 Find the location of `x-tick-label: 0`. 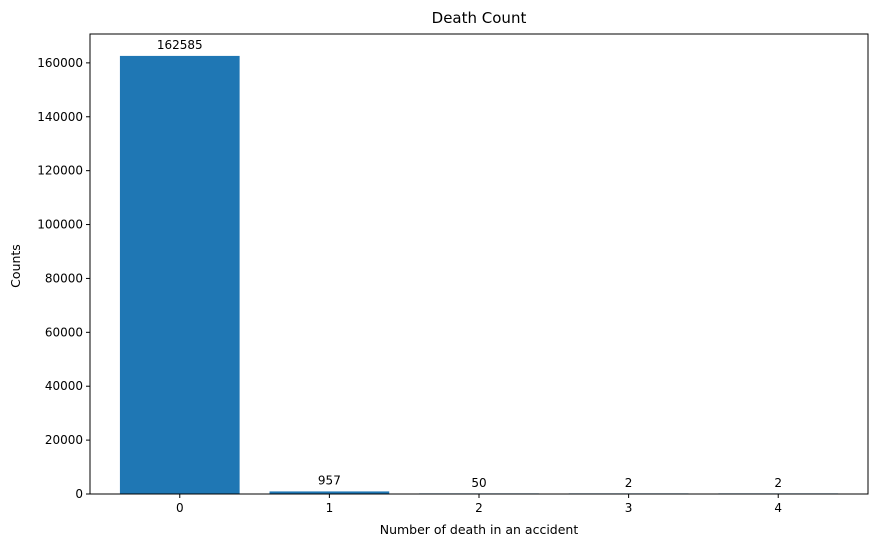

x-tick-label: 0 is located at coordinates (180, 508).